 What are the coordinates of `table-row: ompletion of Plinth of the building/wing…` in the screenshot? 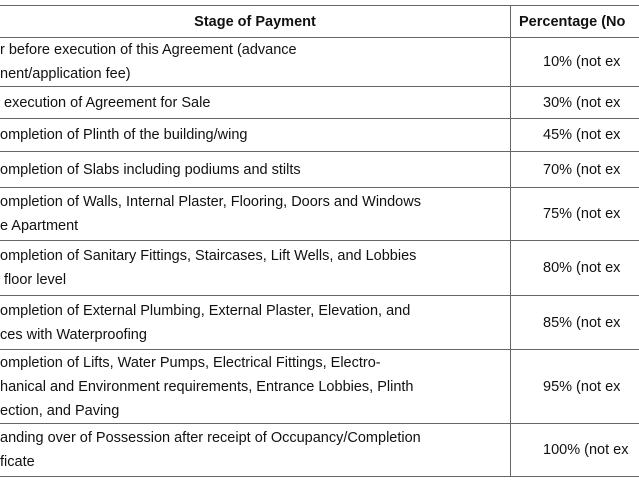 It's located at (319, 134).